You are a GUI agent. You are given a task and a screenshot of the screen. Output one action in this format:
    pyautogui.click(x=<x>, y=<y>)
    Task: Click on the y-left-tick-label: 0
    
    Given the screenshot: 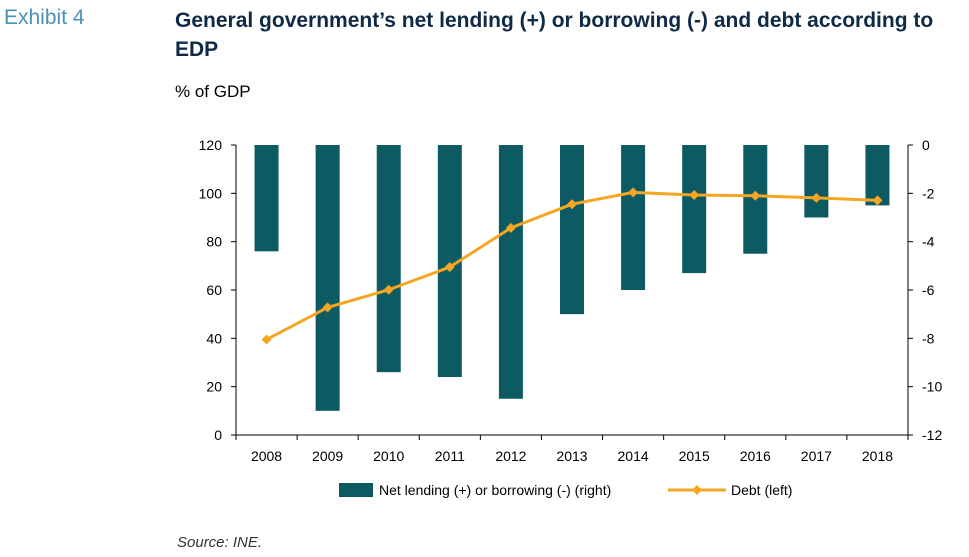 What is the action you would take?
    pyautogui.click(x=218, y=435)
    